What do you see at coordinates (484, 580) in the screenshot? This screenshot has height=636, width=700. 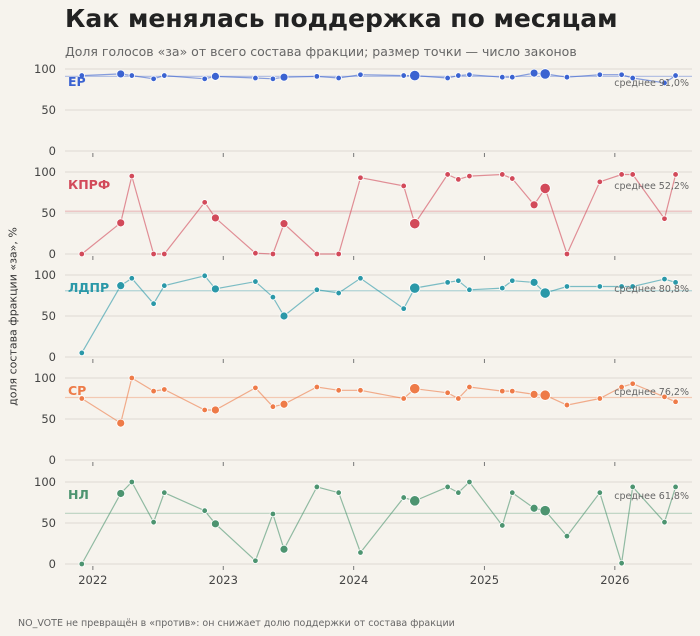 I see `x-tick-label: 2025` at bounding box center [484, 580].